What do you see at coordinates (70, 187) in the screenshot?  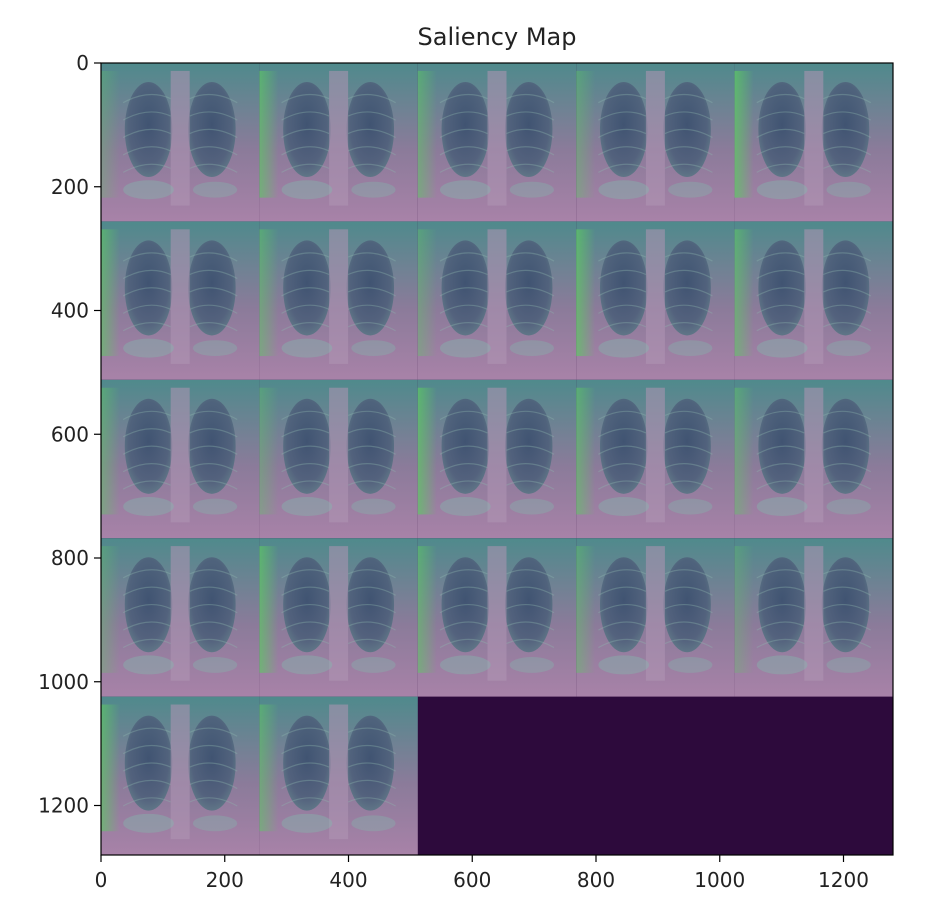 I see `y-tick-label: 200` at bounding box center [70, 187].